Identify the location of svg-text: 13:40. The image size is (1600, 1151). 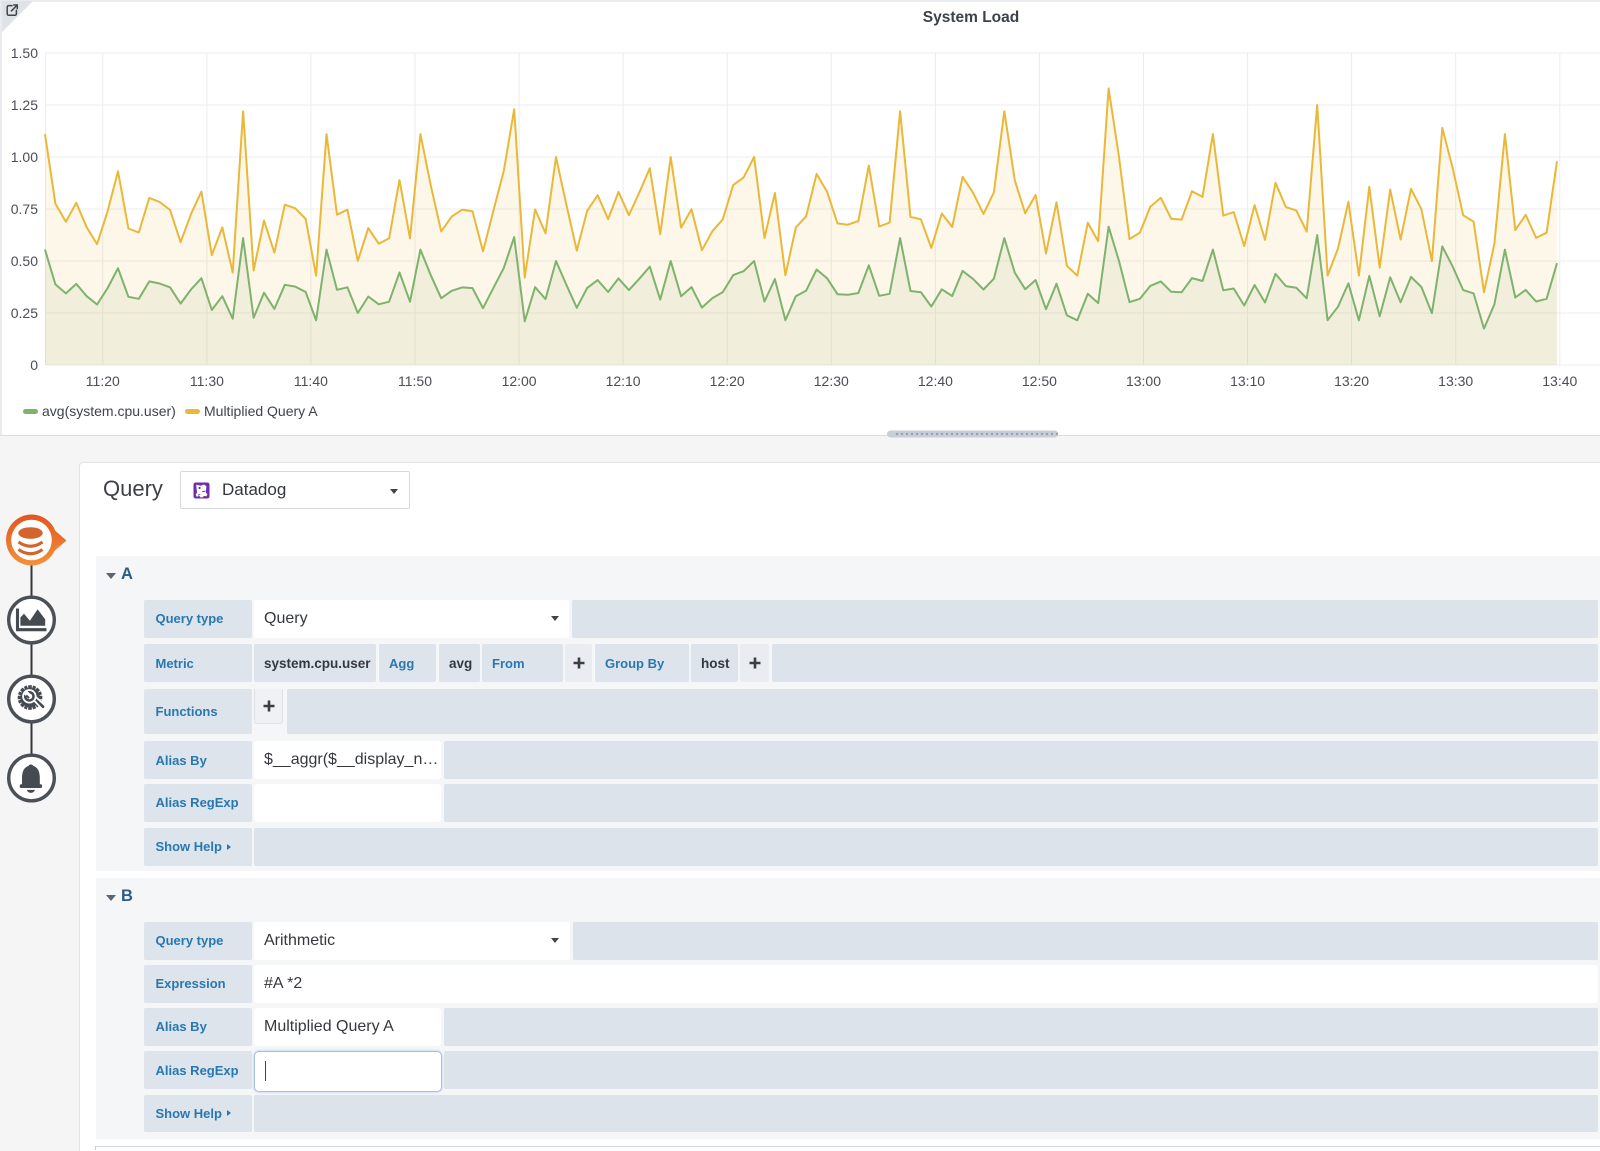
(1559, 381).